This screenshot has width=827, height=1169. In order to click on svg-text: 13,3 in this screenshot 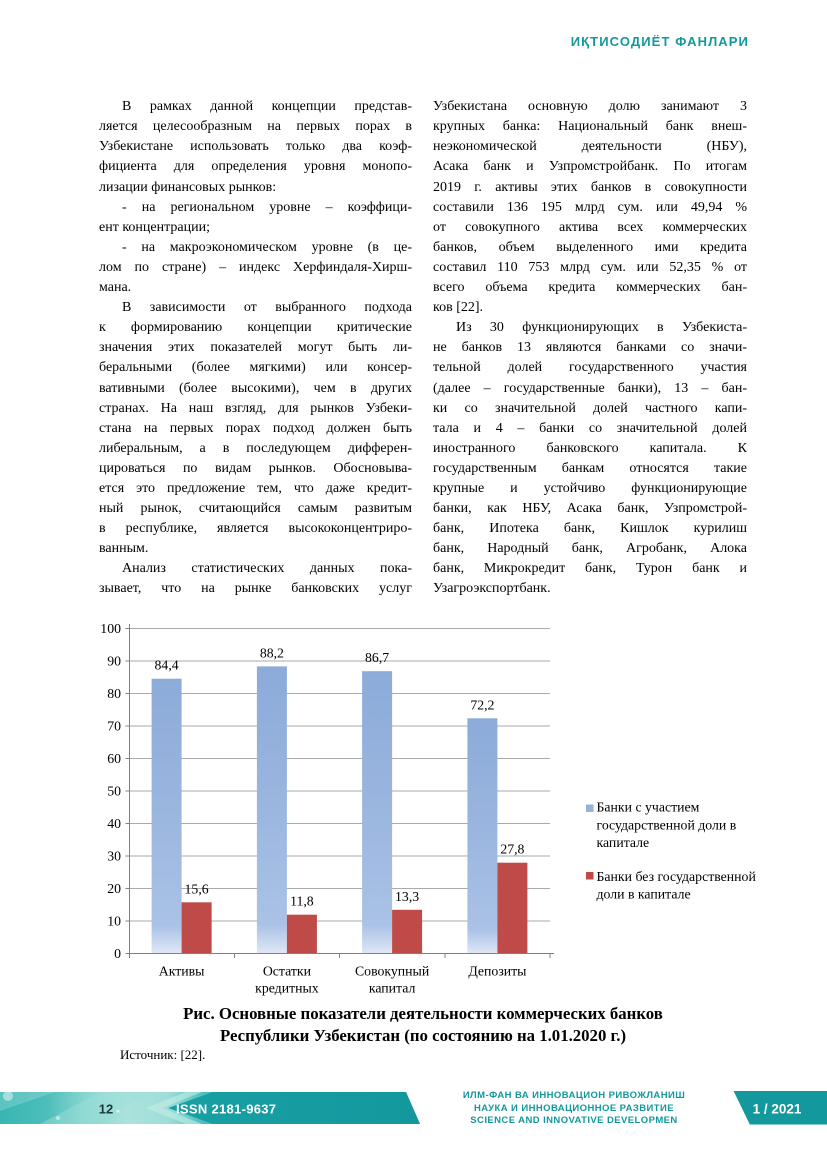, I will do `click(407, 896)`.